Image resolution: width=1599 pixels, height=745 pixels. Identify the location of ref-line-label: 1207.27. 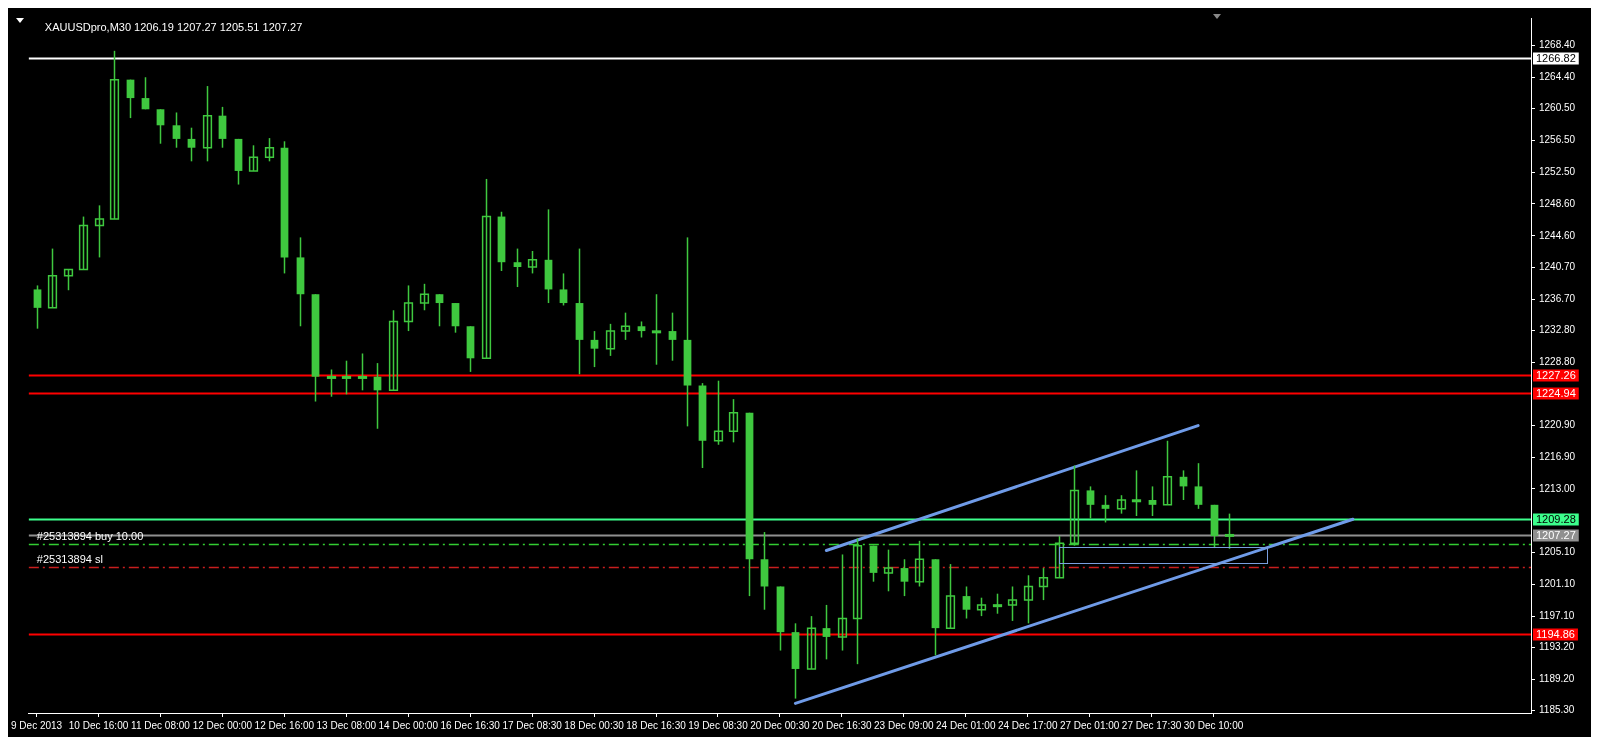
(1556, 534).